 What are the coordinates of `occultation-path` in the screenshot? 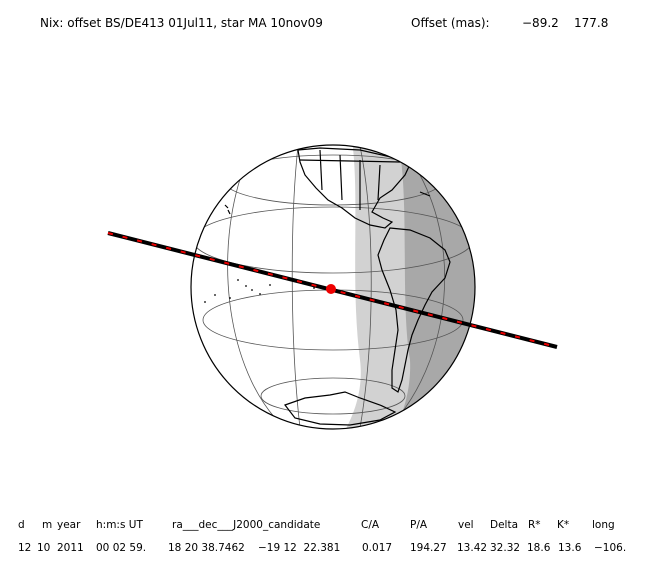 It's located at (332, 290).